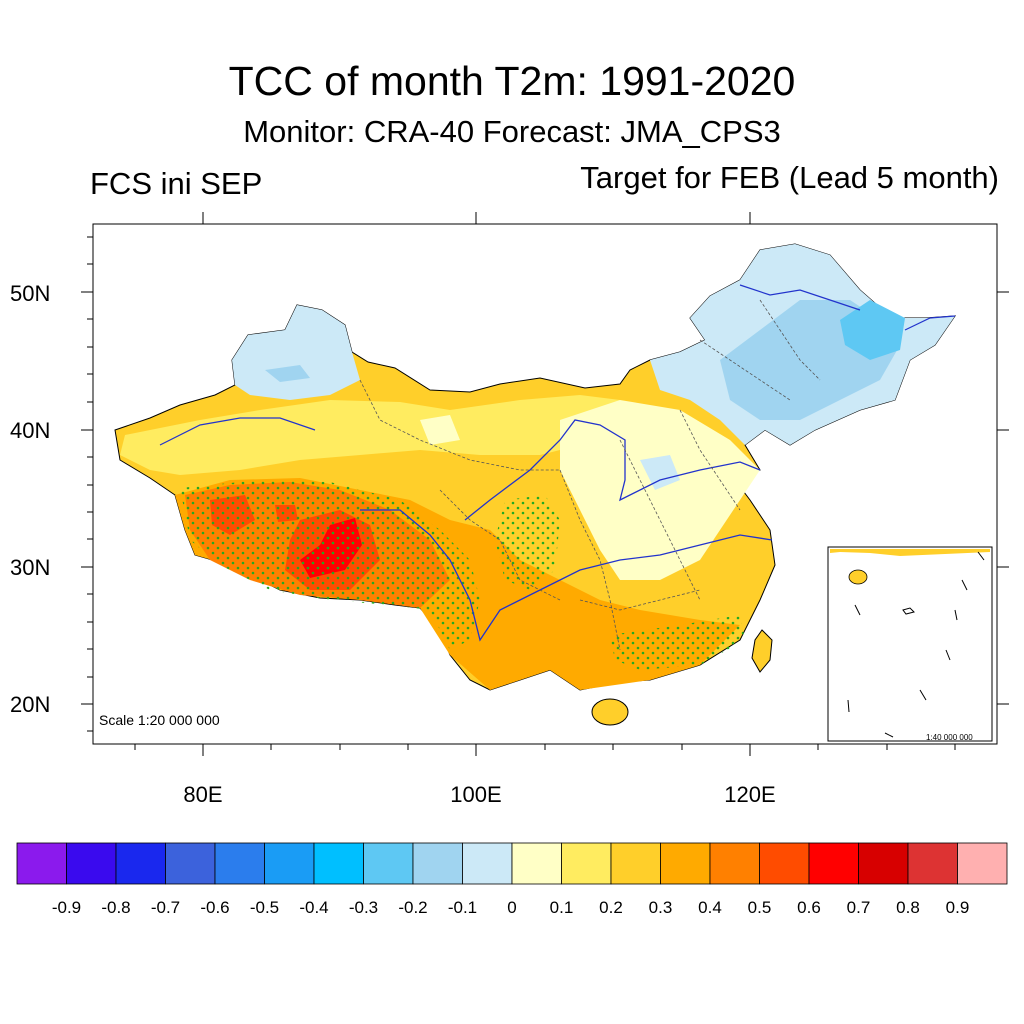 The height and width of the screenshot is (1024, 1024). What do you see at coordinates (561, 907) in the screenshot?
I see `colorbar-tick-label: 0.1` at bounding box center [561, 907].